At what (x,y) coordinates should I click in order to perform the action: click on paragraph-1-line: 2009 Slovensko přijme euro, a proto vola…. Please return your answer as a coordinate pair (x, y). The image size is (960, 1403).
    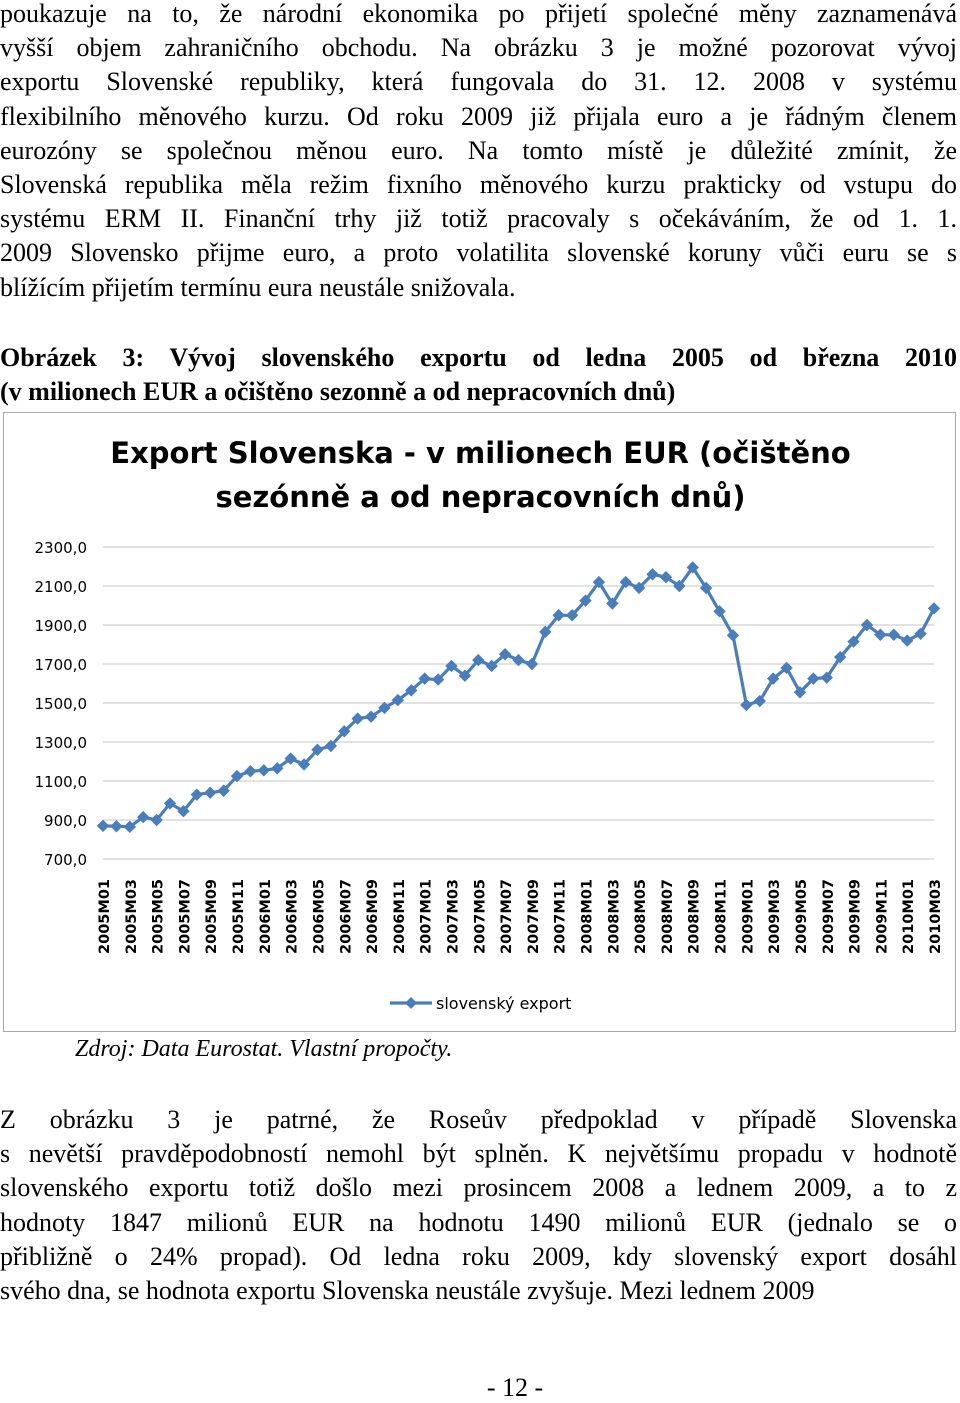
    Looking at the image, I should click on (478, 253).